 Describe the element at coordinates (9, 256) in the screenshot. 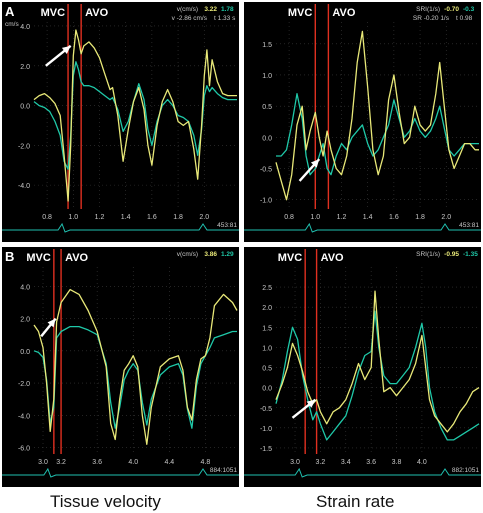

I see `panel-letter: B` at that location.